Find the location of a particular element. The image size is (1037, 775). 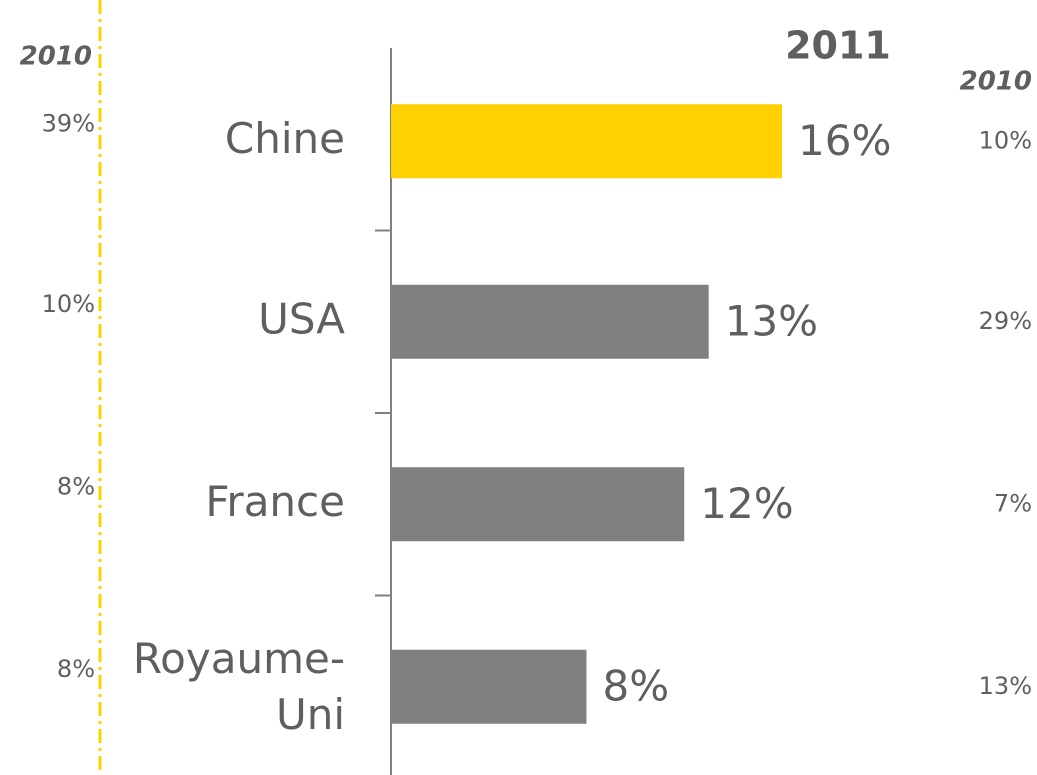

left-column-value: 39% is located at coordinates (68, 123).